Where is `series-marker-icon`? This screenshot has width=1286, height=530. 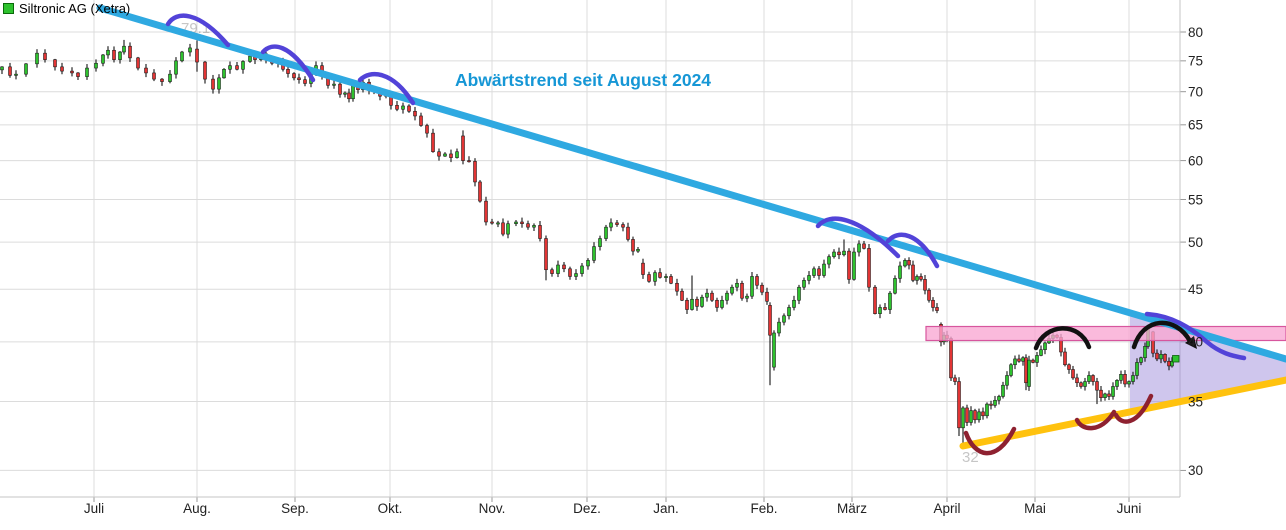 series-marker-icon is located at coordinates (8, 8).